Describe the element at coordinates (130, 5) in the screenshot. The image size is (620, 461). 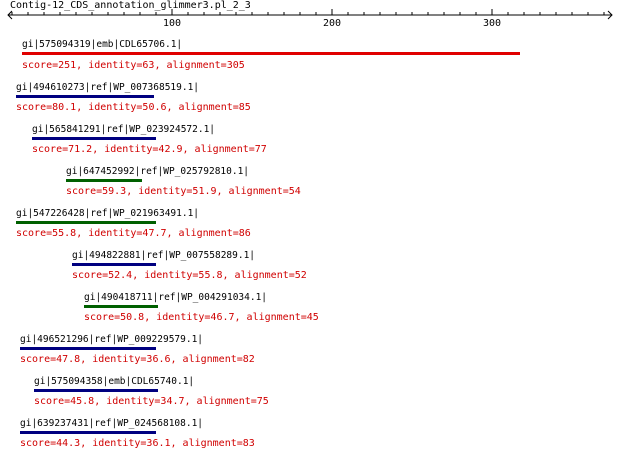
I see `ruler-title: Contig-12_CDS_annotation_glimmer3.pl_2_3` at that location.